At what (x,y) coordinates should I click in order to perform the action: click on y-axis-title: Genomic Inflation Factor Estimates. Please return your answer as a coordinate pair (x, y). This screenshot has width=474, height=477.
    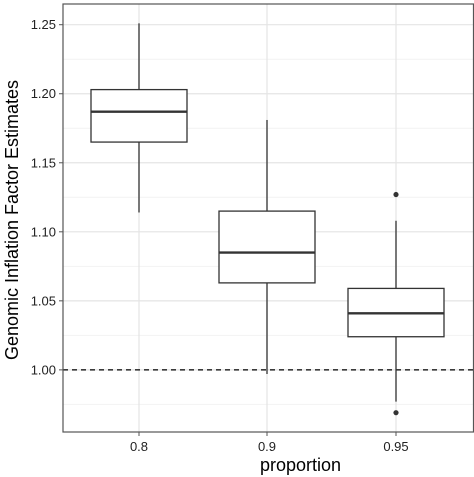
    Looking at the image, I should click on (12, 220).